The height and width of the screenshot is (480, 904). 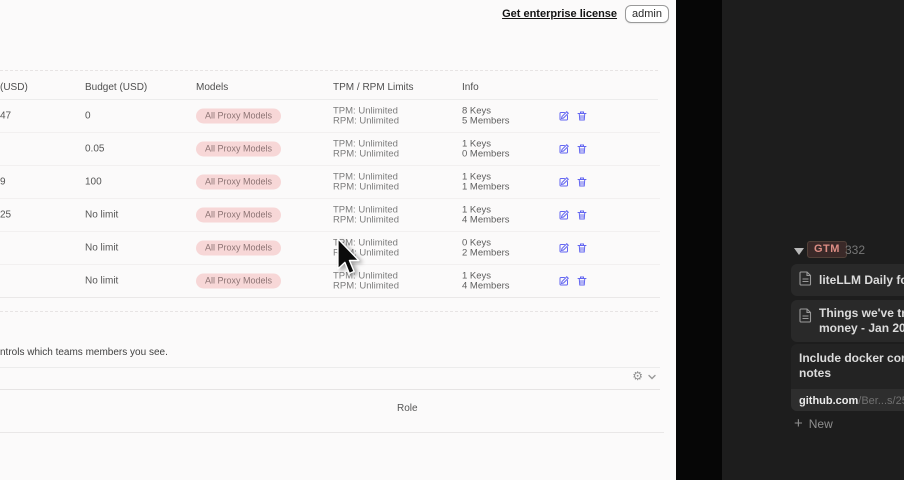 What do you see at coordinates (6, 116) in the screenshot?
I see `spend-value: 47` at bounding box center [6, 116].